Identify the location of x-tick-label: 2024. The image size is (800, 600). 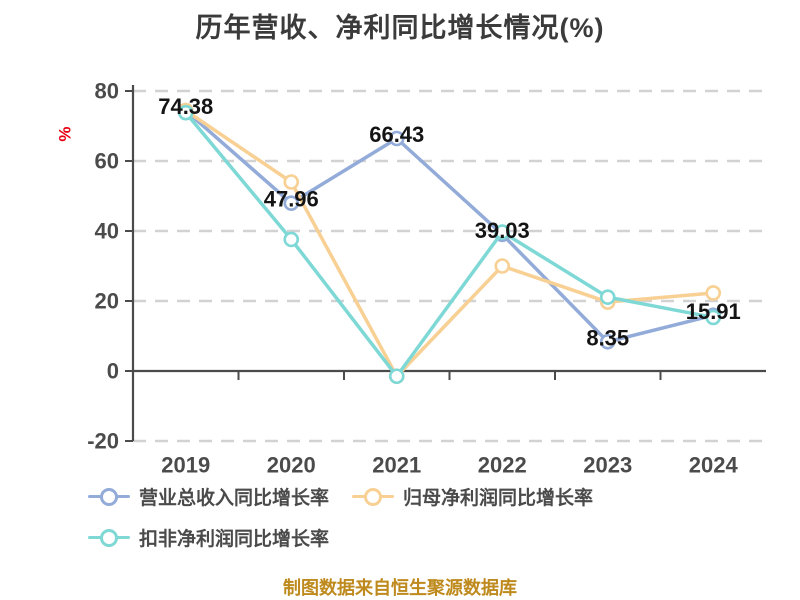
(714, 465).